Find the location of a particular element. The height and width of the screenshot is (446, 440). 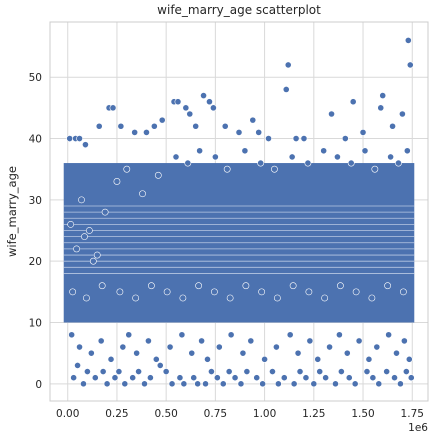

y-tick-label: 0 is located at coordinates (38, 385).